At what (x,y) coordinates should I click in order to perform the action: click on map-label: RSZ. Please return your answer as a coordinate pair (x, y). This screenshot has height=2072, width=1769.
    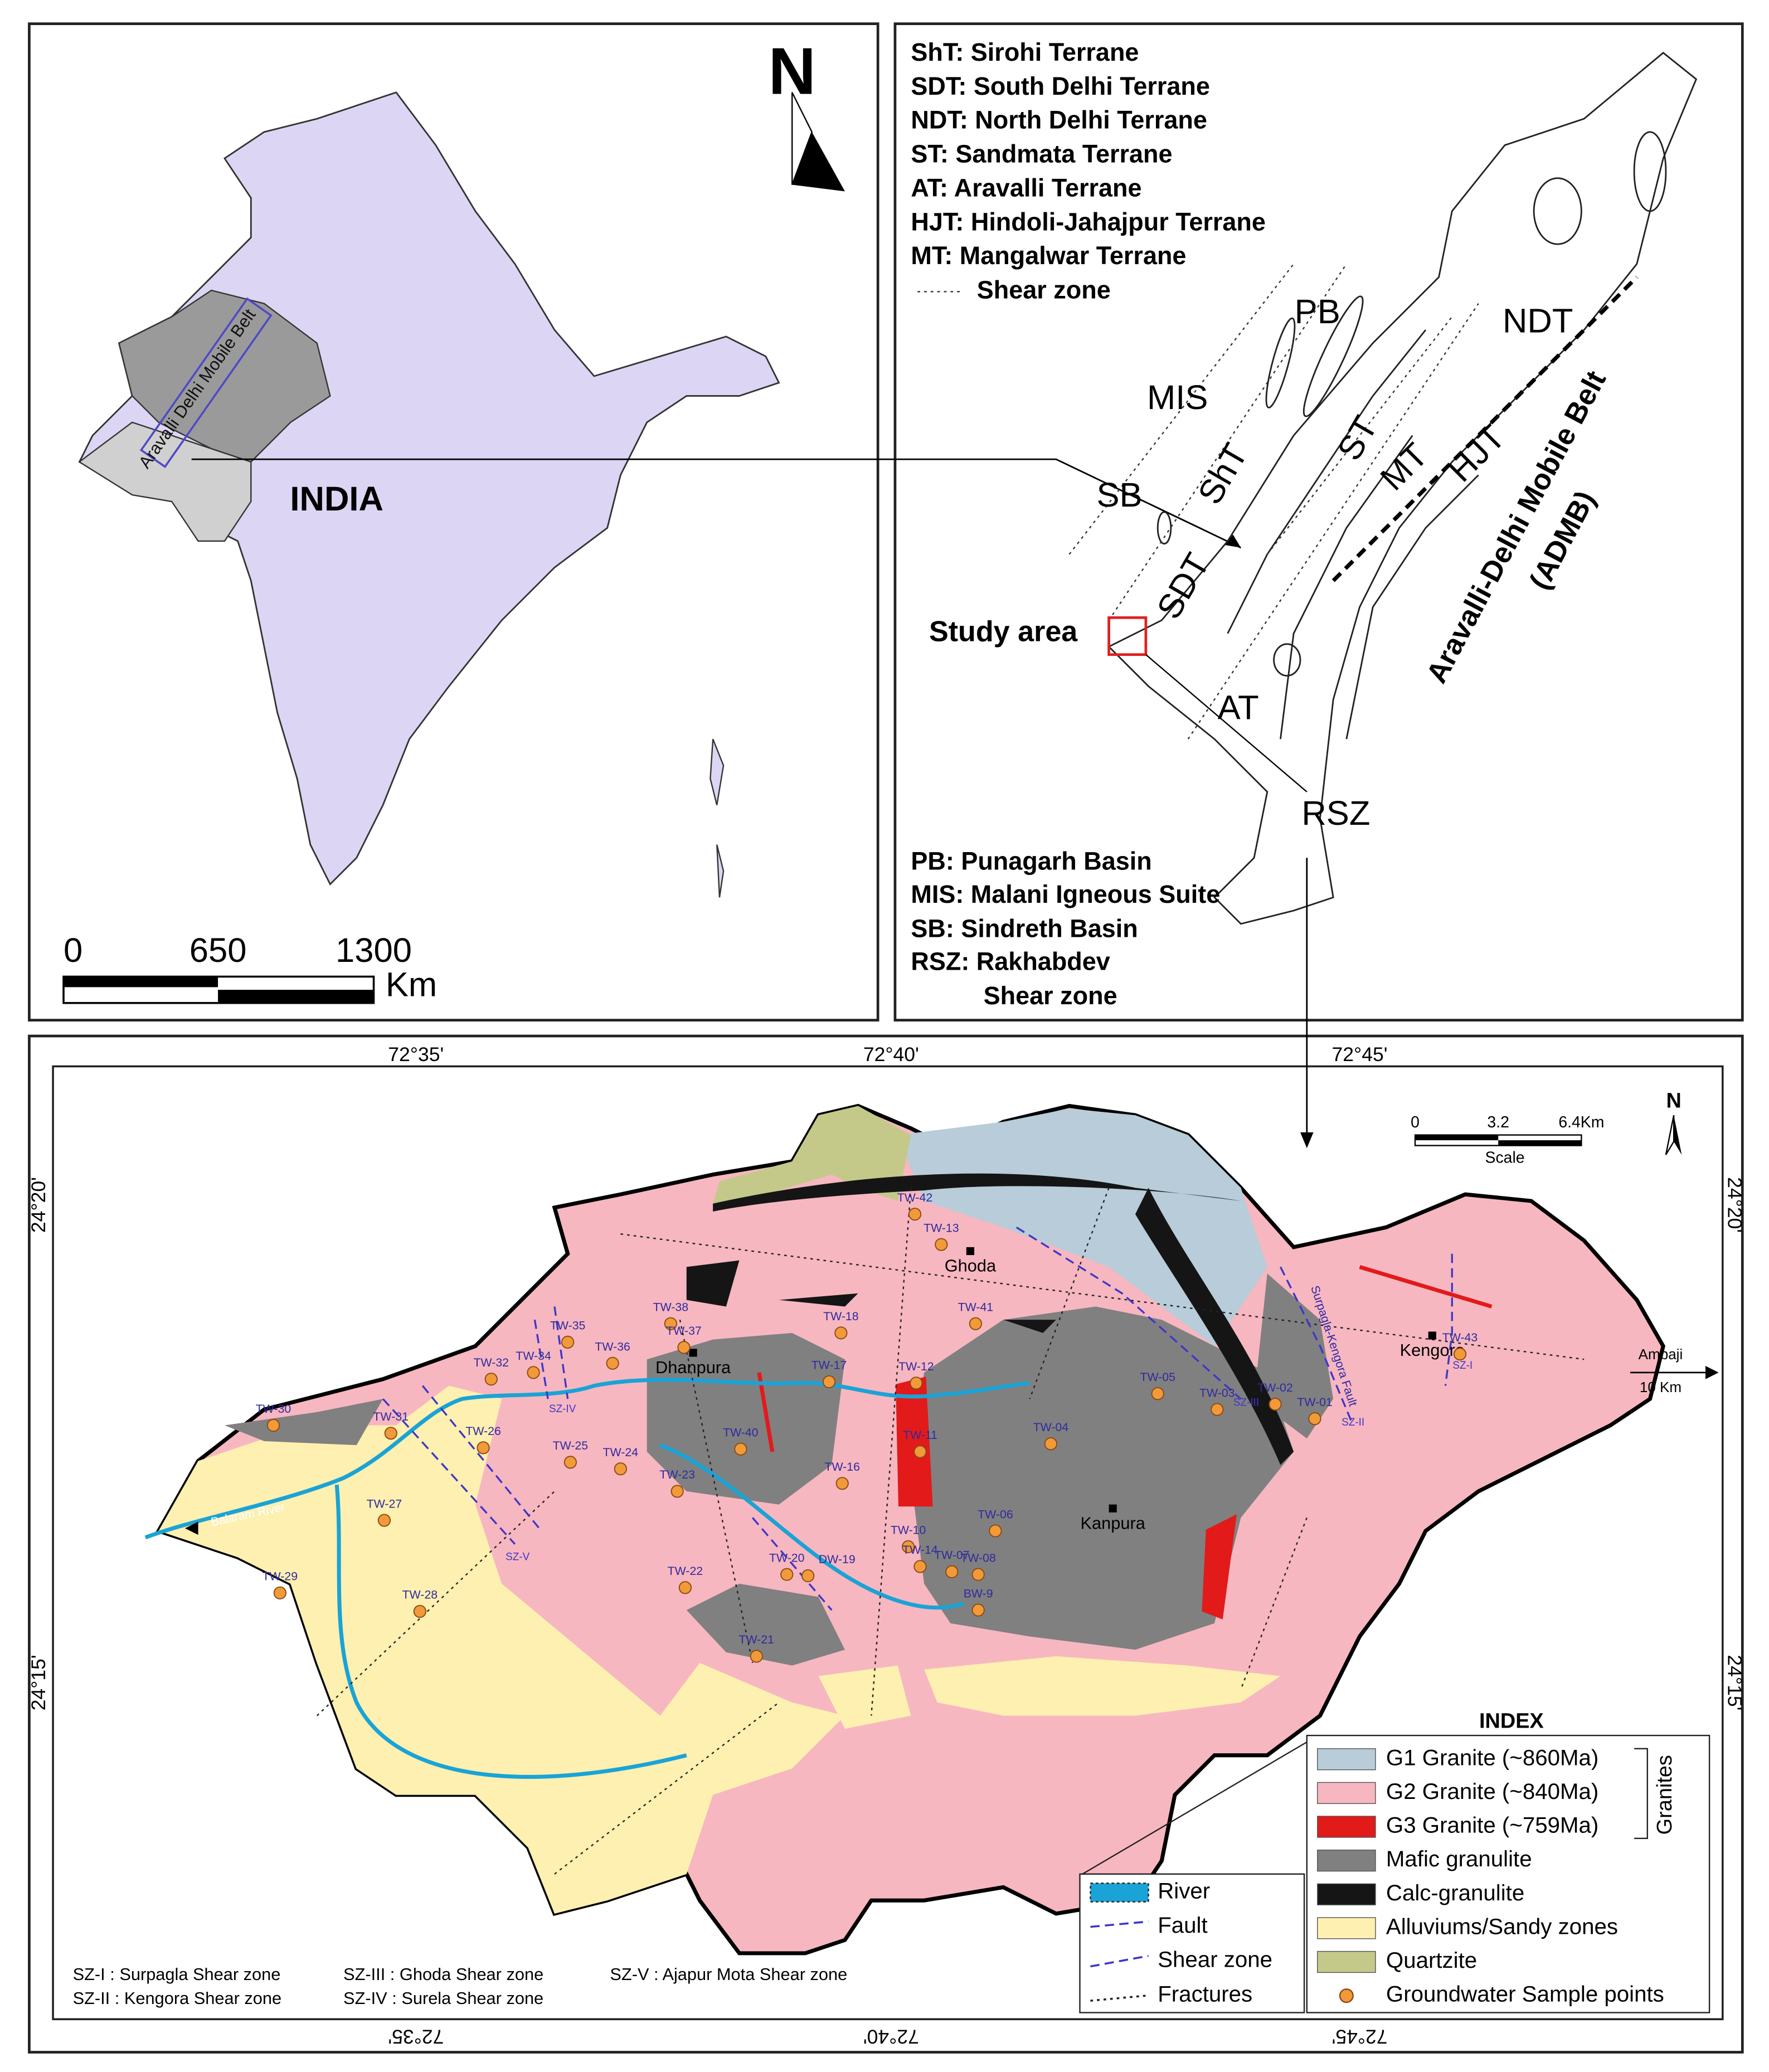
    Looking at the image, I should click on (1335, 814).